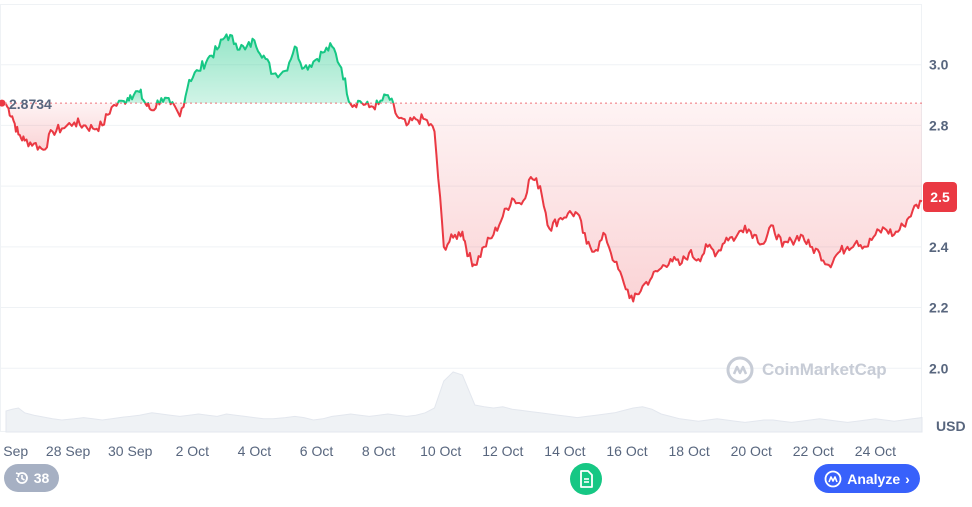 Image resolution: width=972 pixels, height=507 pixels. Describe the element at coordinates (751, 451) in the screenshot. I see `x-tick-label: 20 Oct` at that location.